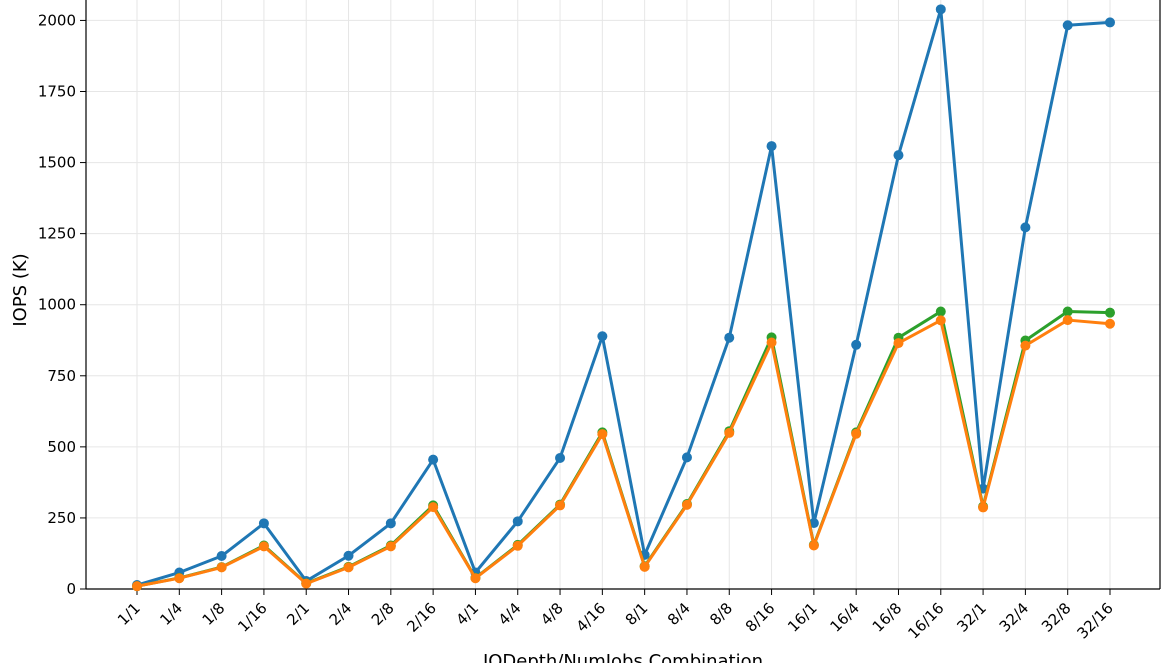 This screenshot has width=1170, height=663. Describe the element at coordinates (20, 289) in the screenshot. I see `y-axis-title: IOPS (K)` at that location.